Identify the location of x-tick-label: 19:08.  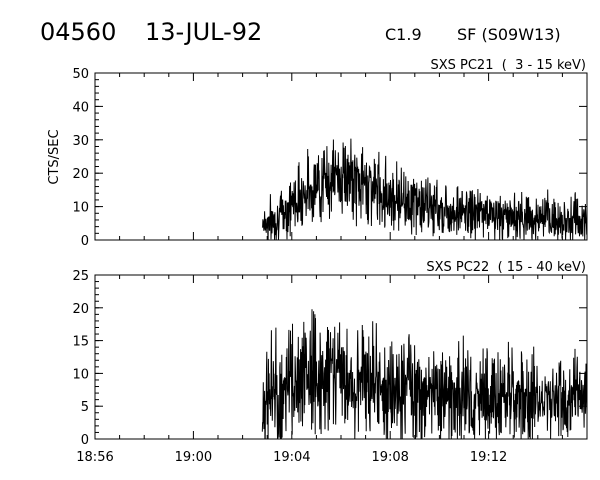
(389, 457).